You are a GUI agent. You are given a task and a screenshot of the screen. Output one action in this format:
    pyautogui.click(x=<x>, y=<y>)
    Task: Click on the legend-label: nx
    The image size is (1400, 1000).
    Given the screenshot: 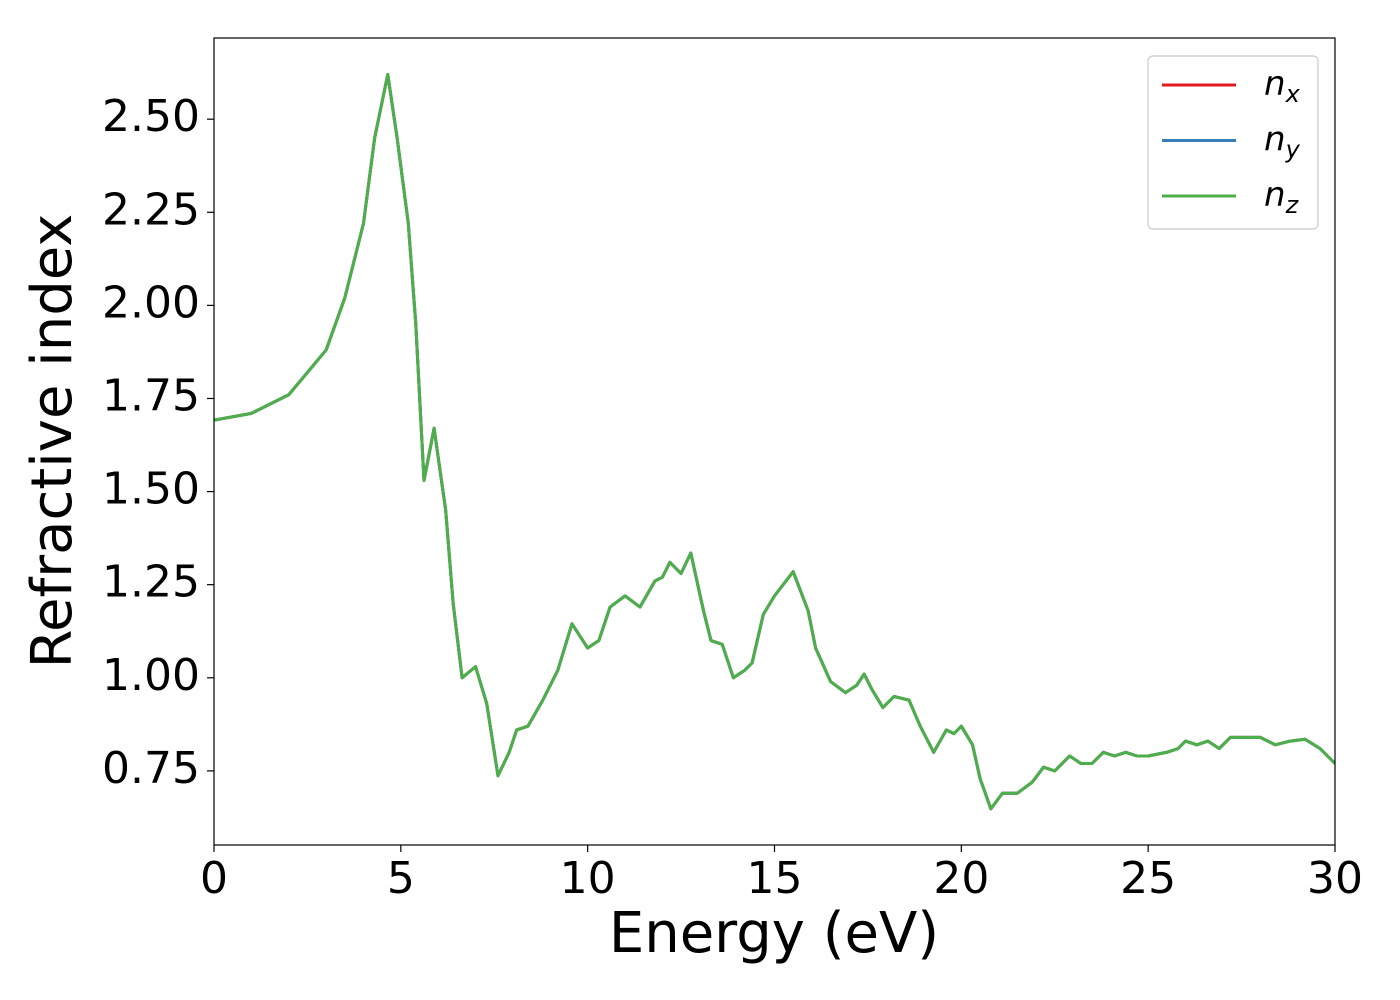 What is the action you would take?
    pyautogui.click(x=1282, y=86)
    